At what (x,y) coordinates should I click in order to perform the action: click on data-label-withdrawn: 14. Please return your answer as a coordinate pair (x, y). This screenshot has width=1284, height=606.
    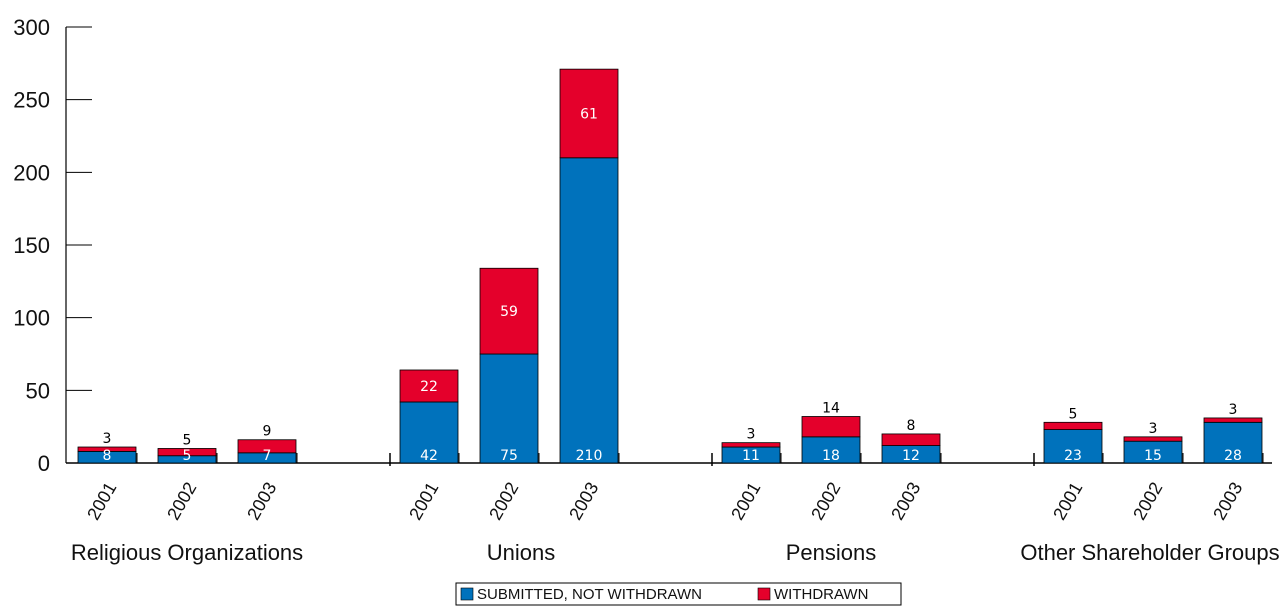
    Looking at the image, I should click on (831, 408).